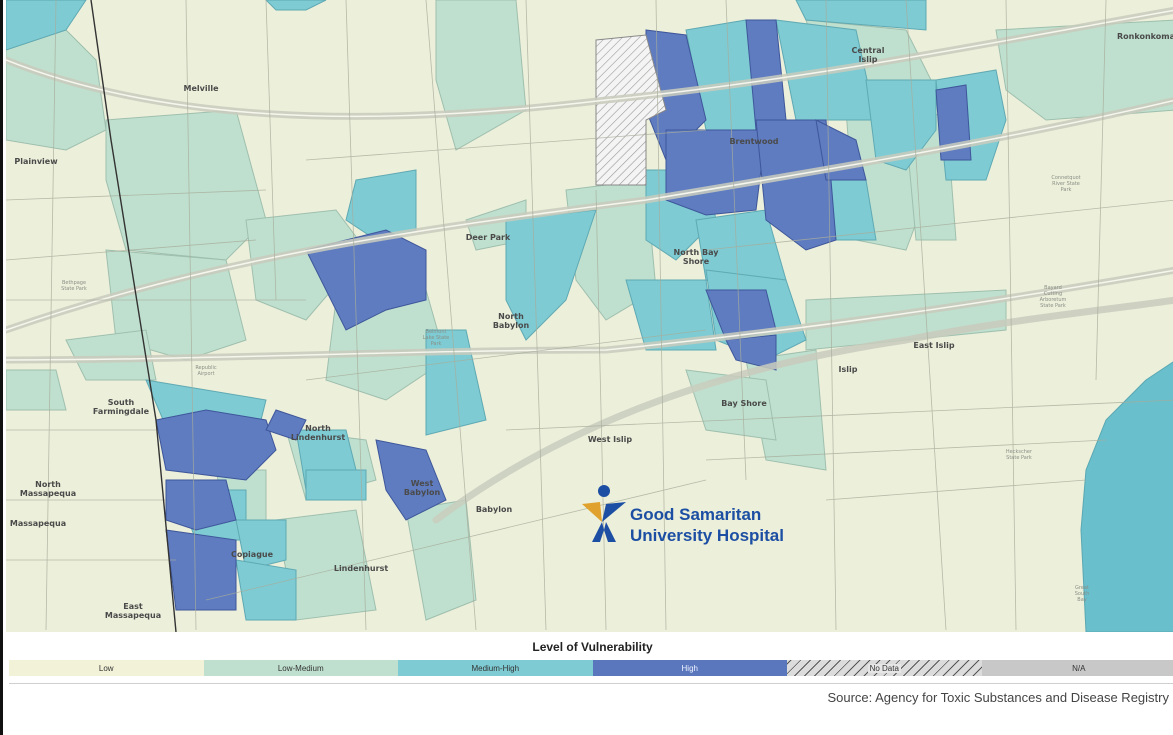 The width and height of the screenshot is (1173, 735). Describe the element at coordinates (631, 110) in the screenshot. I see `no-data-tract` at that location.